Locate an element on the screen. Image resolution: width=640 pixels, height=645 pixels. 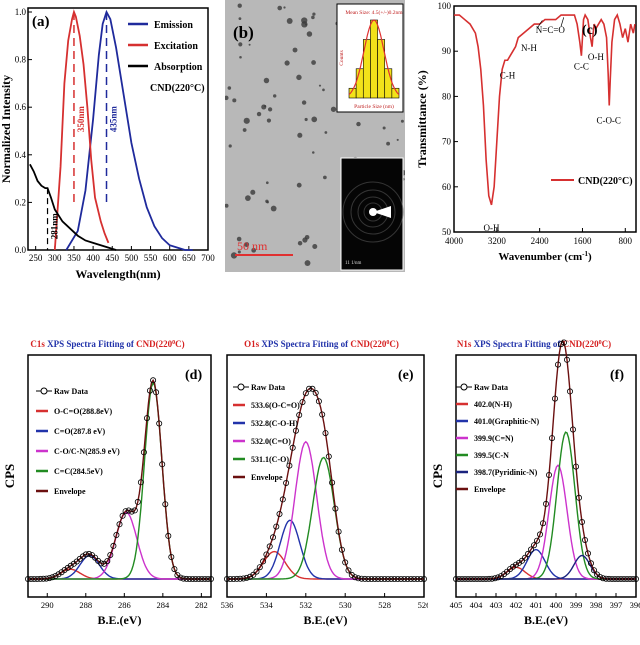
annotation-leader is located at coordinates (562, 22).